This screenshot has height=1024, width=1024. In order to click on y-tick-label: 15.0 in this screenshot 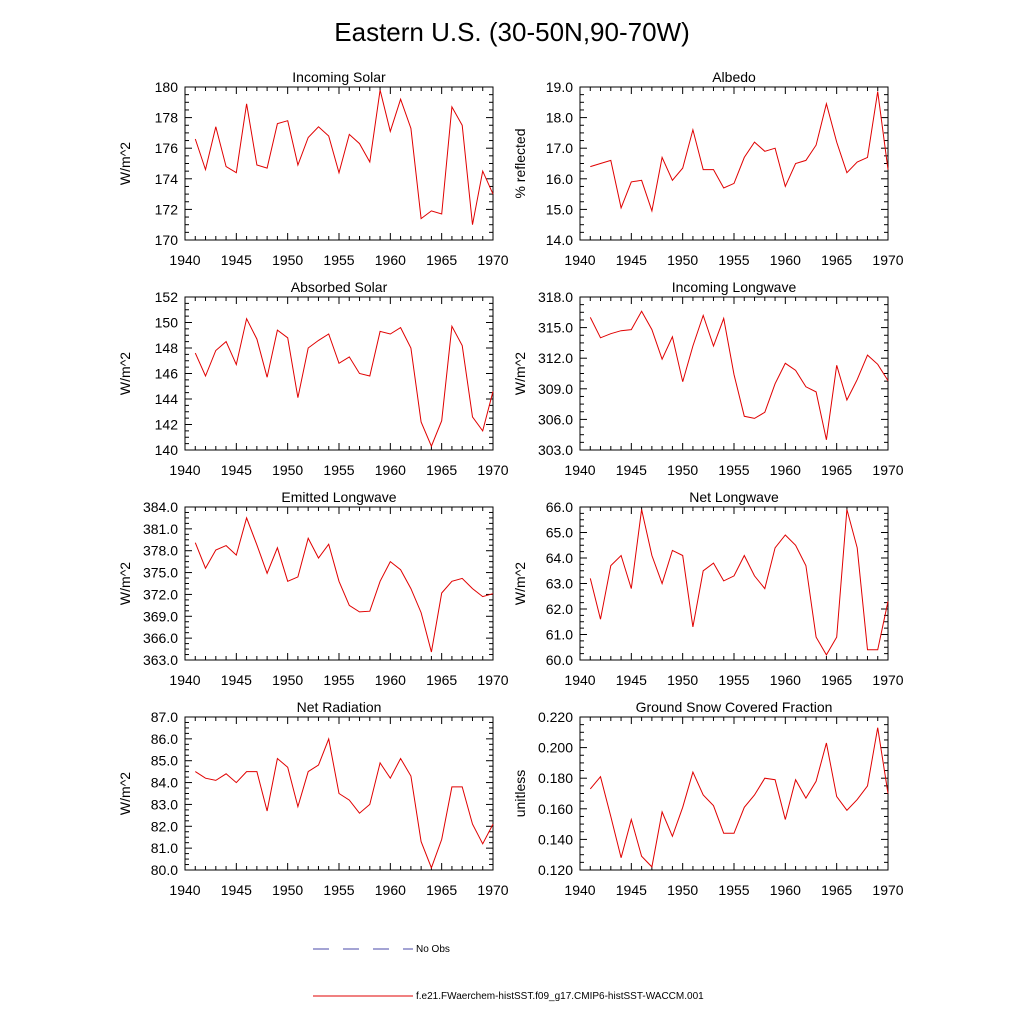, I will do `click(559, 209)`.